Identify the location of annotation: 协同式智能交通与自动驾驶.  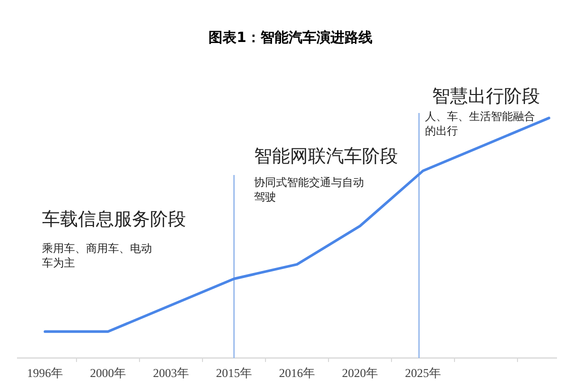
(309, 190).